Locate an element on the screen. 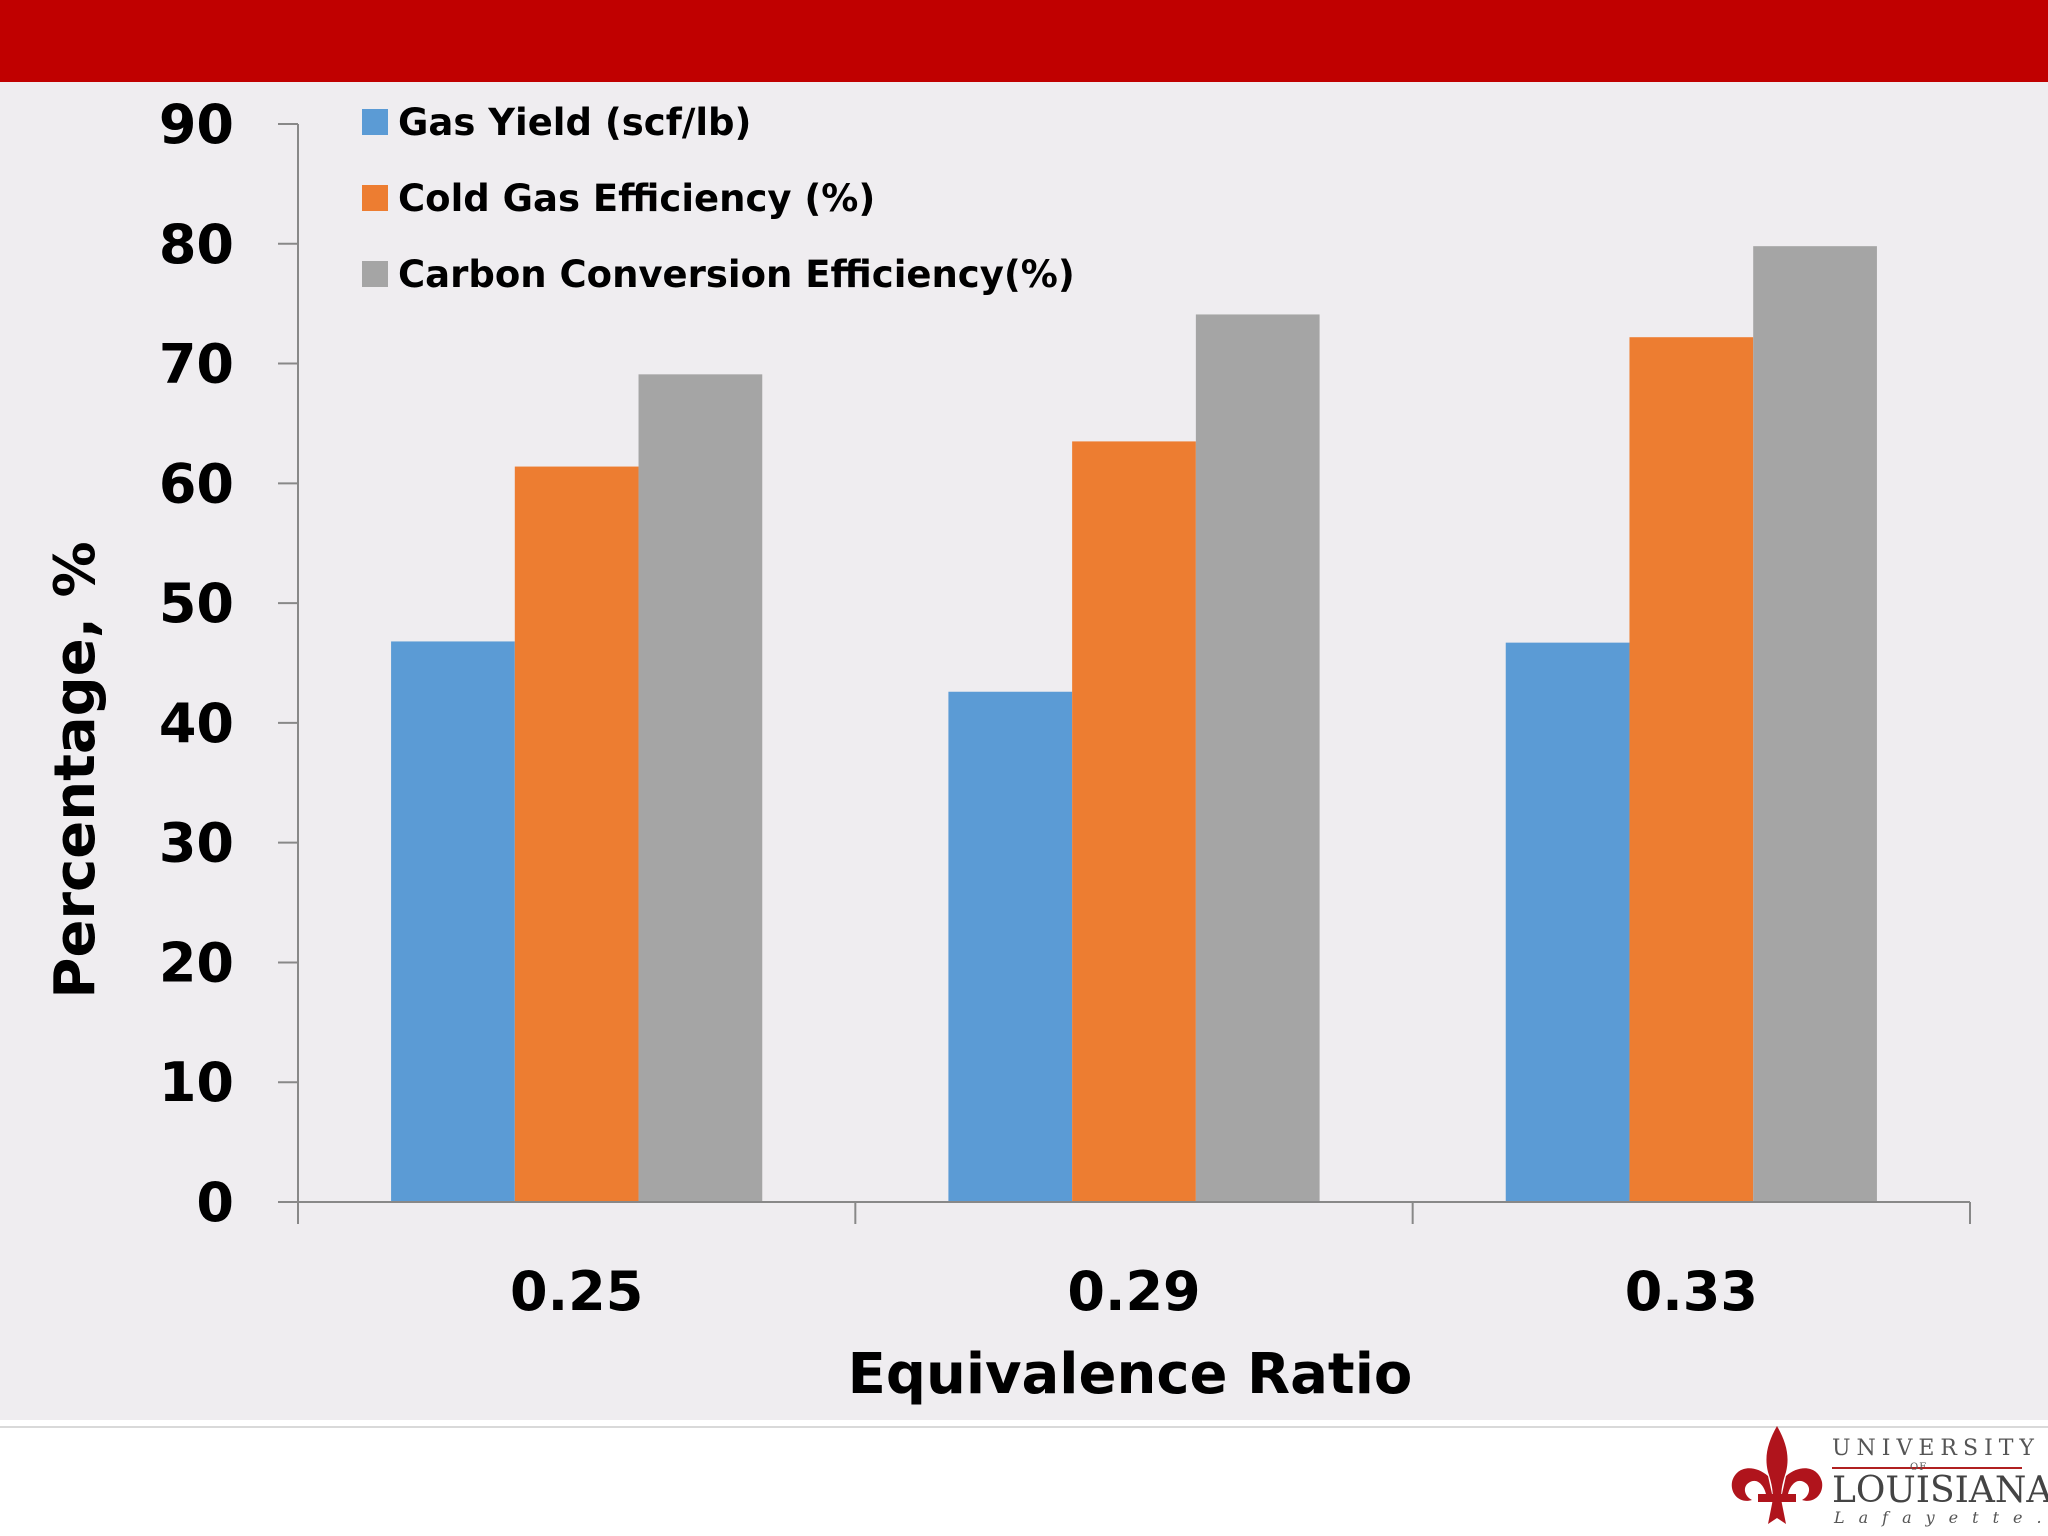 The height and width of the screenshot is (1536, 2048). logo-divider is located at coordinates (1927, 1468).